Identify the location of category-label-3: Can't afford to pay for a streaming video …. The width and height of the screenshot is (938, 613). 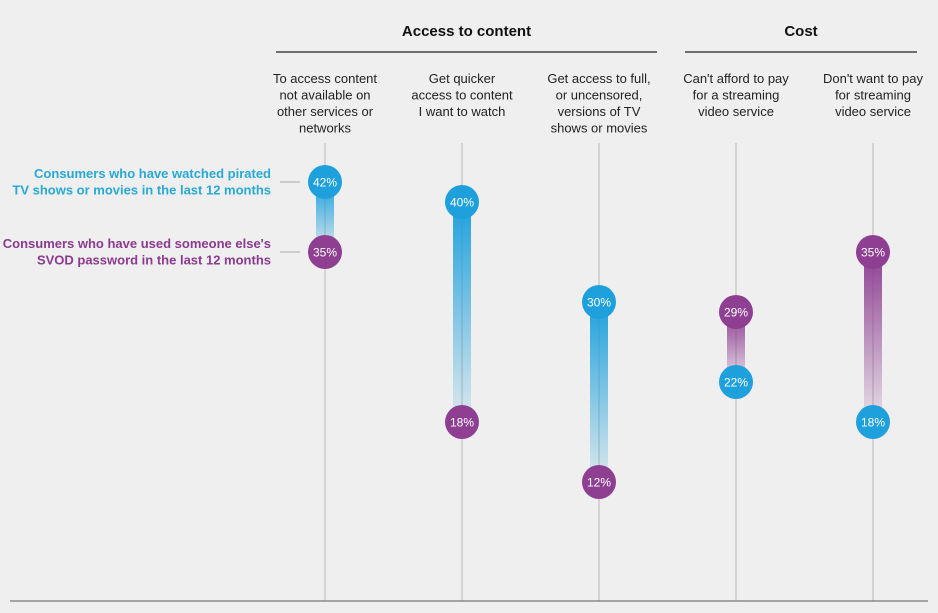
(736, 95).